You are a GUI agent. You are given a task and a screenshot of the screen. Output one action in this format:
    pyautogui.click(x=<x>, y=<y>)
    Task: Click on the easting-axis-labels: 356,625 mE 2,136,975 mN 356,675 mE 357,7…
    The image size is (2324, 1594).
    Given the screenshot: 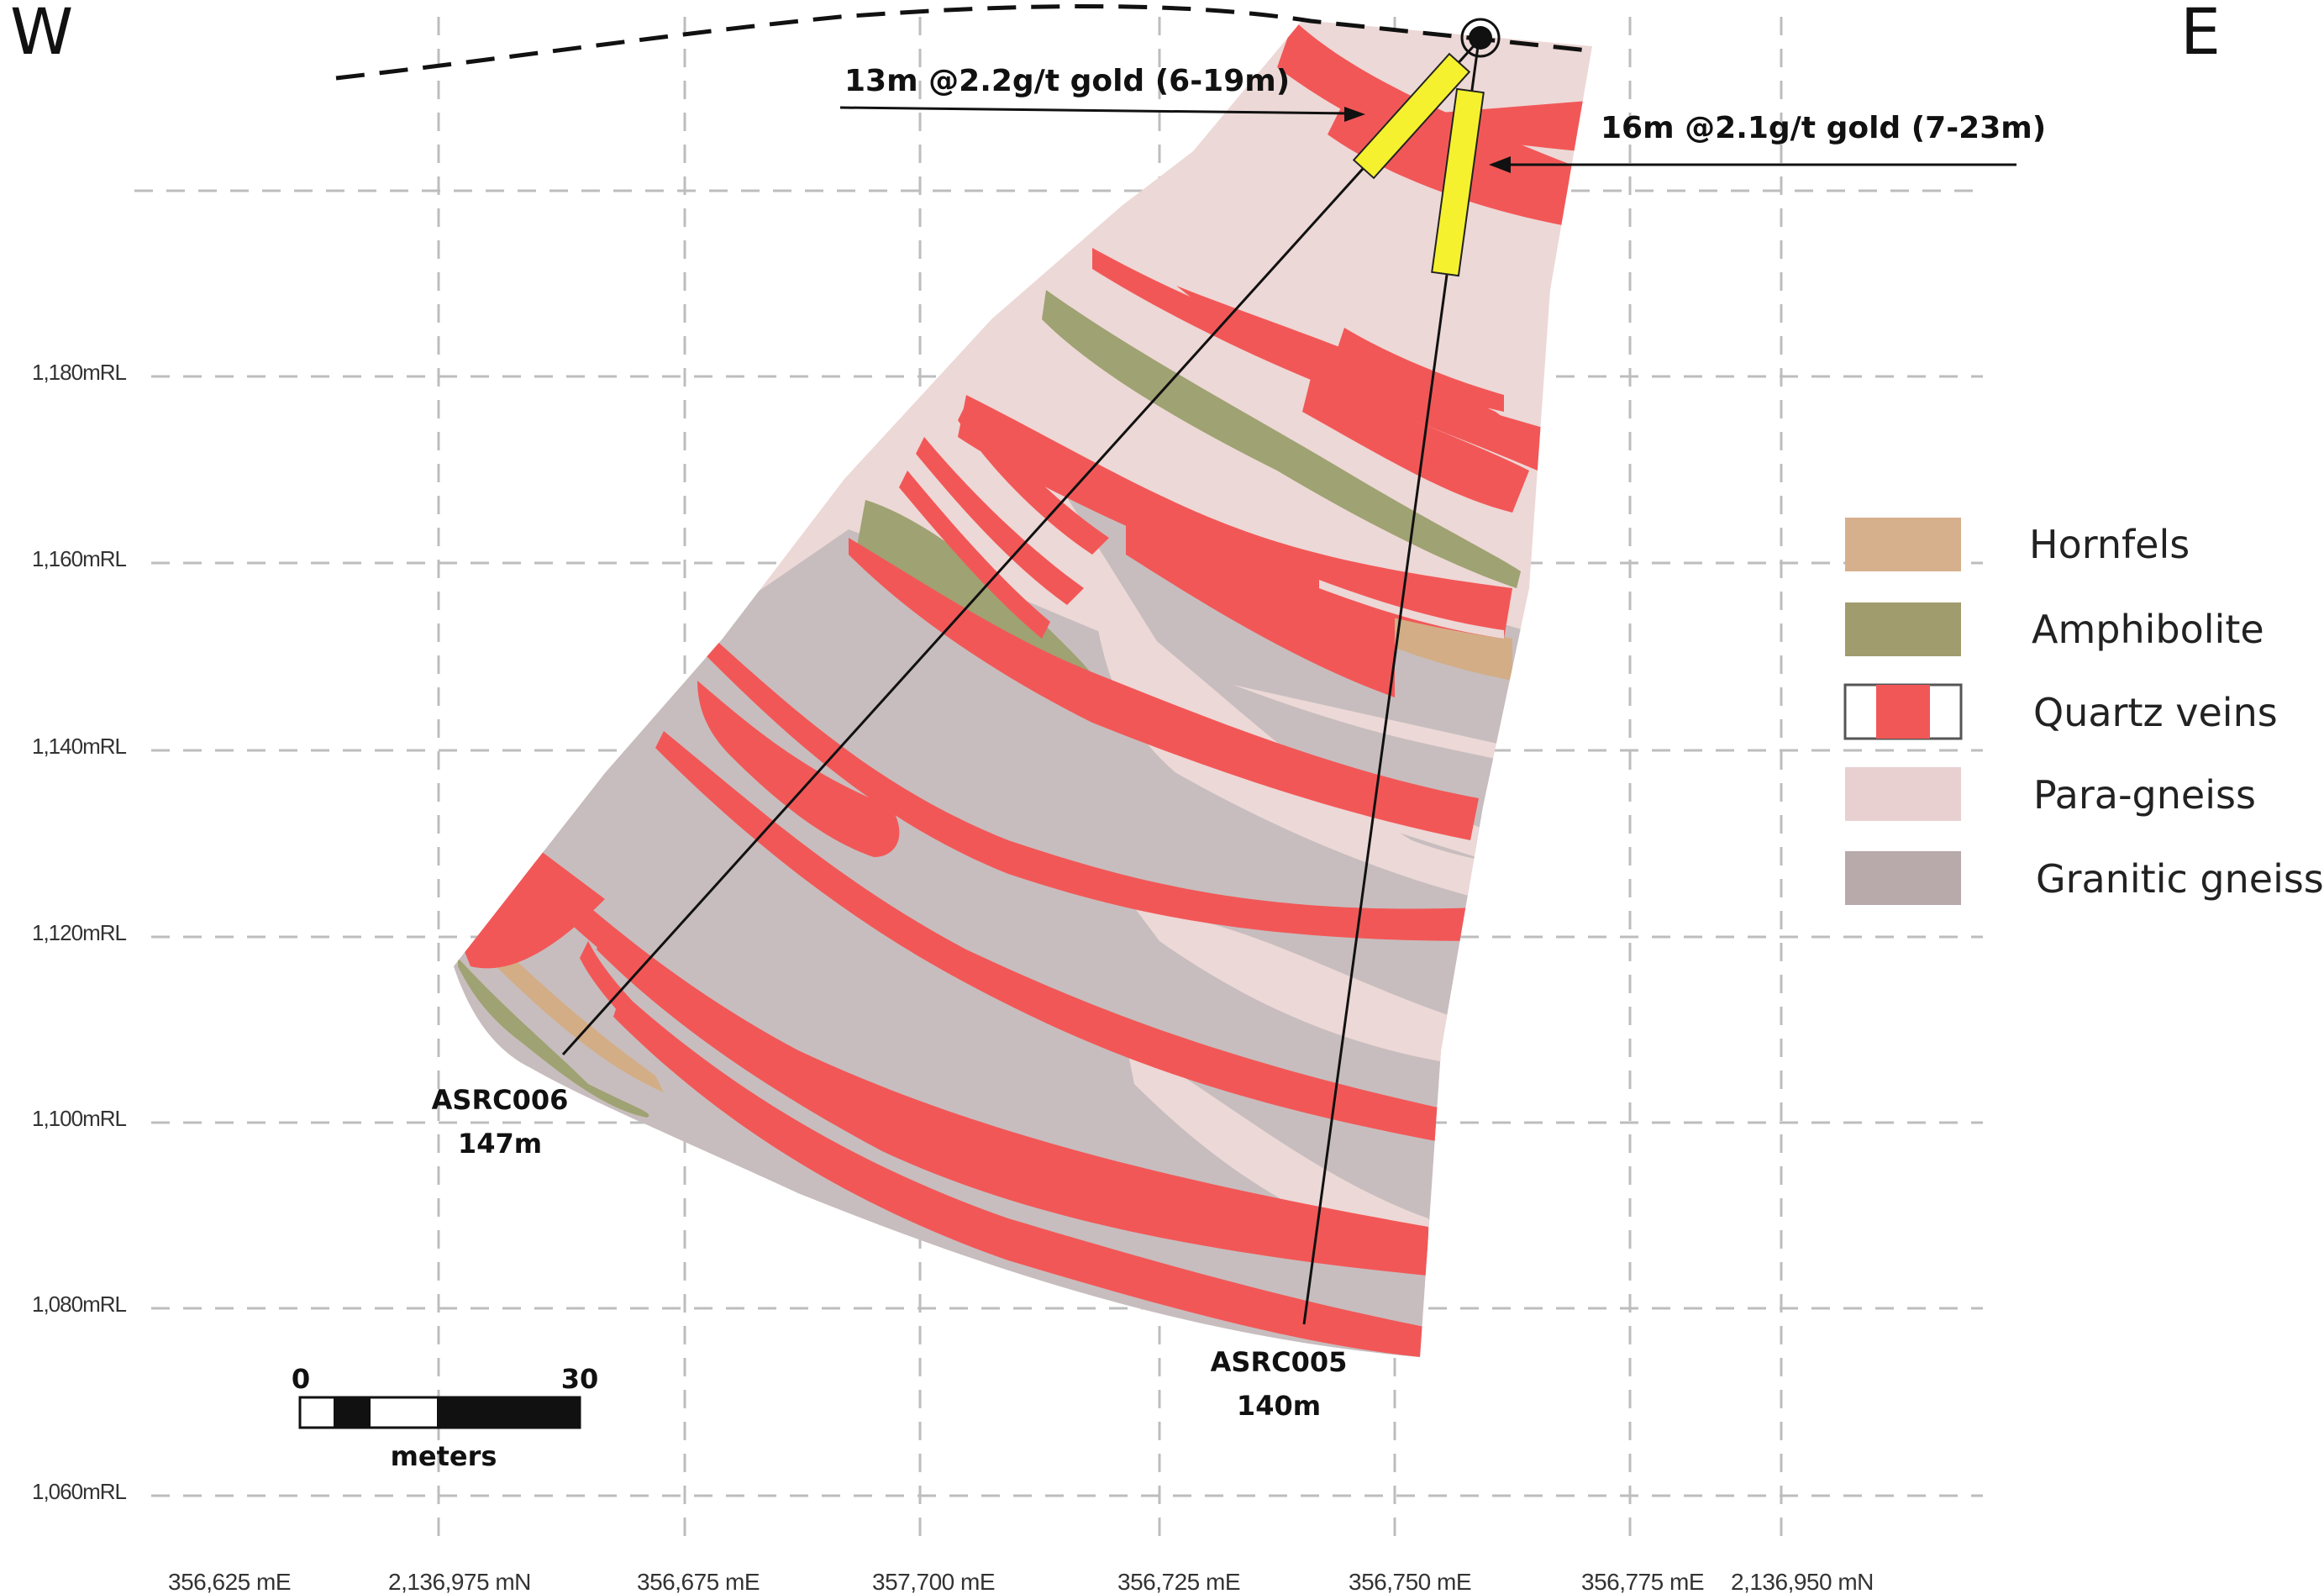 What is the action you would take?
    pyautogui.click(x=1021, y=1581)
    